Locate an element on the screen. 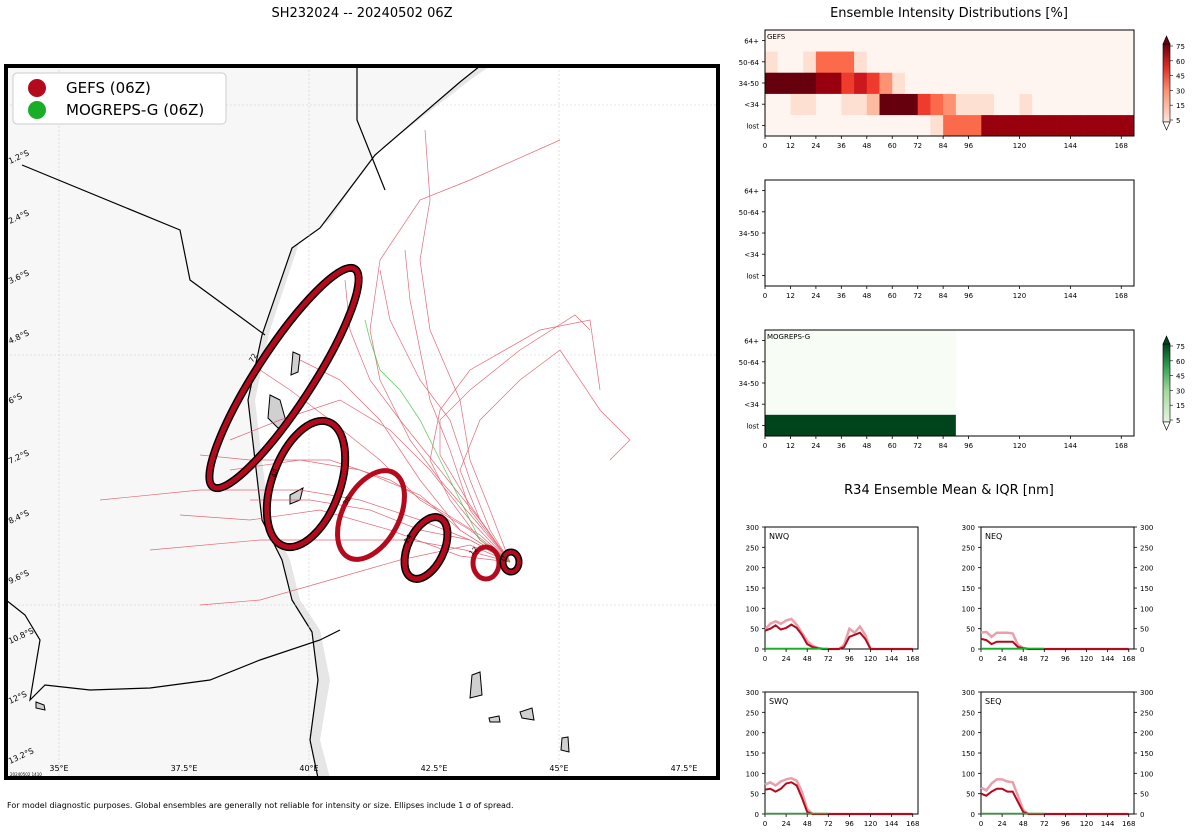 The image size is (1200, 840). panel-label: MOGREPS-G is located at coordinates (788, 337).